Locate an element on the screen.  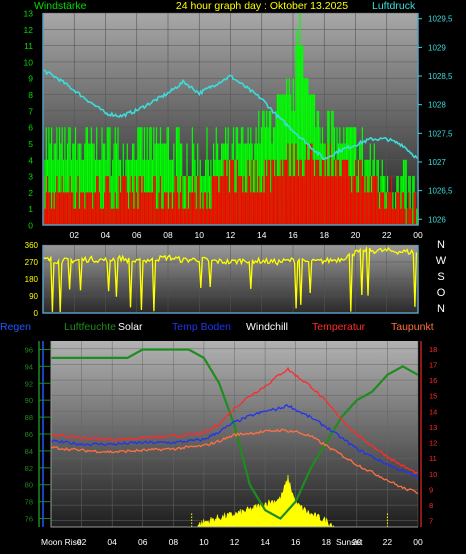
wind-tick-label: 2 is located at coordinates (30, 193).